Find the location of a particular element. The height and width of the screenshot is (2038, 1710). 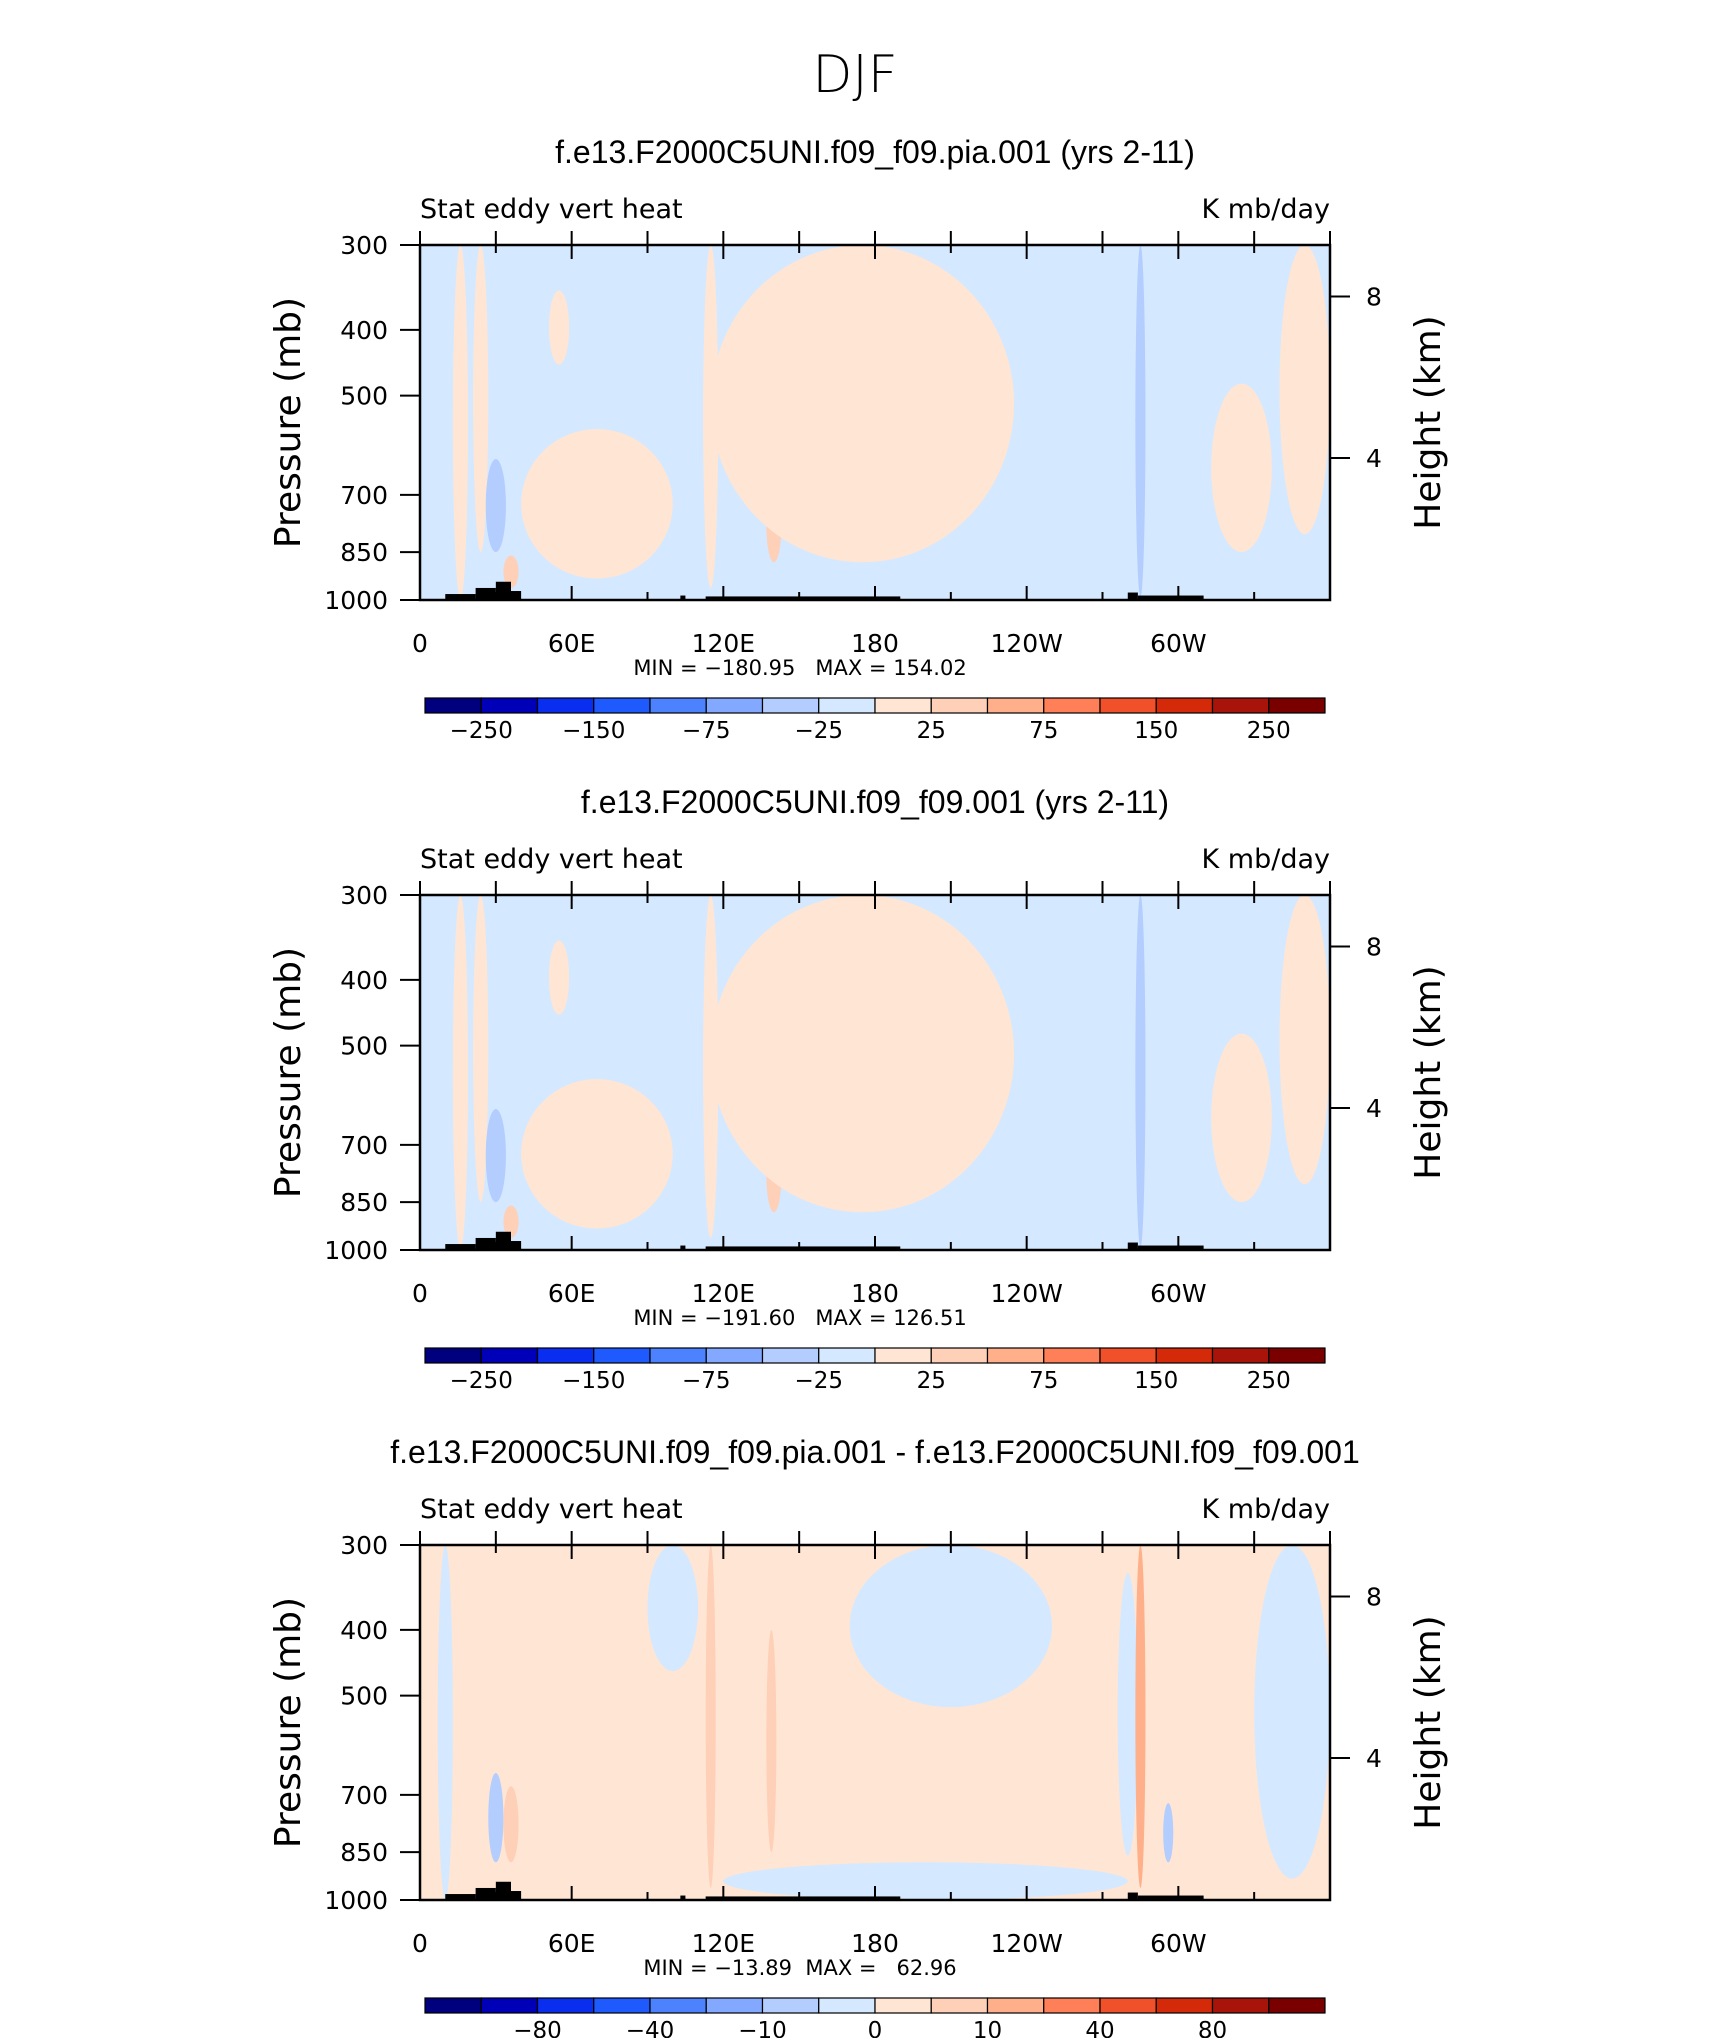

colorbar-label: −10 is located at coordinates (762, 2028).